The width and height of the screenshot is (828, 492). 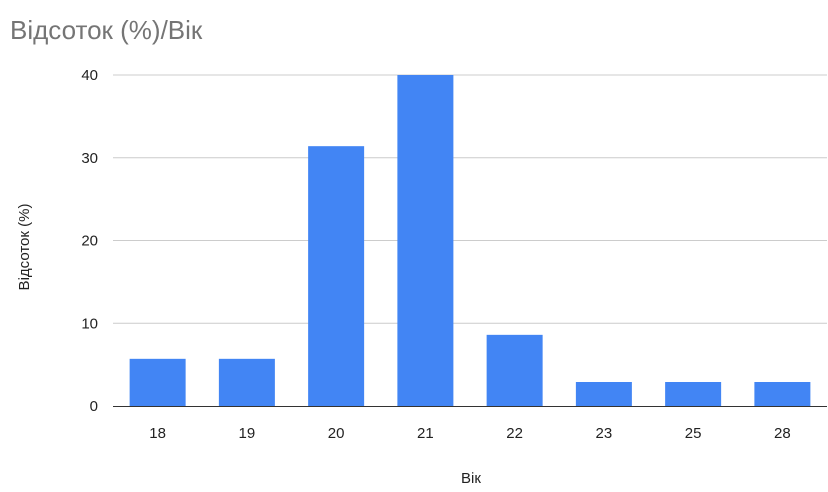 What do you see at coordinates (471, 478) in the screenshot?
I see `x-axis-title: Вік` at bounding box center [471, 478].